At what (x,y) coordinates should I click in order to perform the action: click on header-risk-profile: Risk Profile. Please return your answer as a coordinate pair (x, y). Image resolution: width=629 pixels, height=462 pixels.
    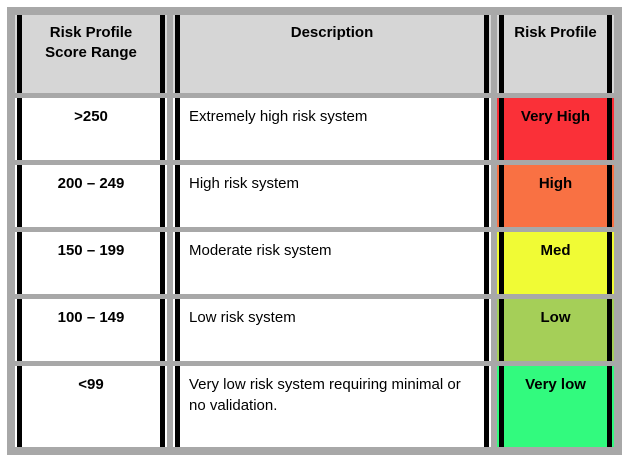
    Looking at the image, I should click on (555, 54).